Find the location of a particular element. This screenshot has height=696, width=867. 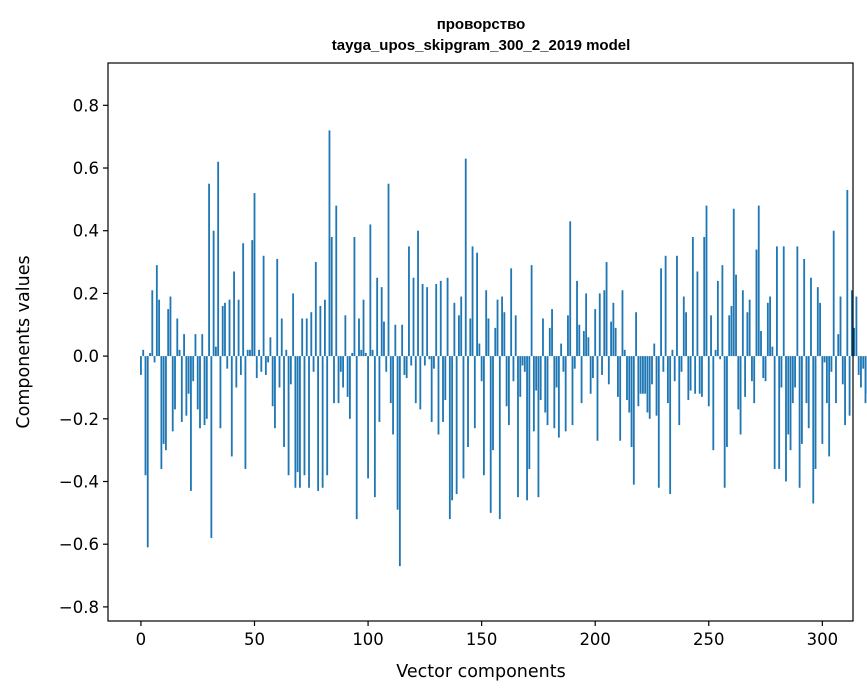

y-tick-label: 0.0 is located at coordinates (86, 356).